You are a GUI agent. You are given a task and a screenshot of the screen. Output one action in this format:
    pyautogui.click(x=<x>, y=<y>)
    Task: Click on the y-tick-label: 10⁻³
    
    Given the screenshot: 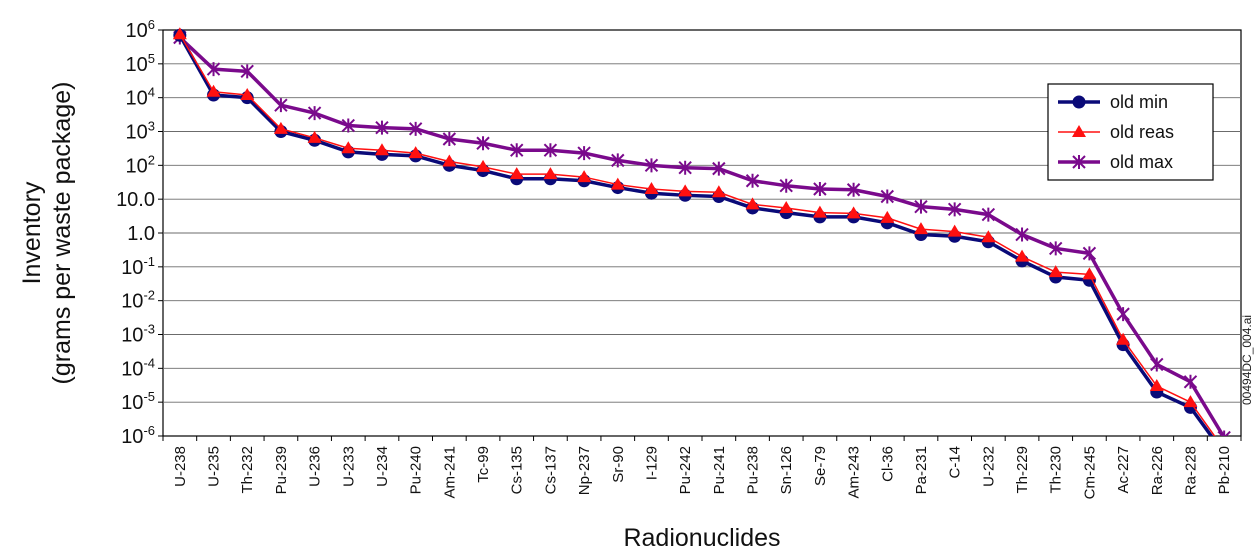 What is the action you would take?
    pyautogui.click(x=138, y=334)
    